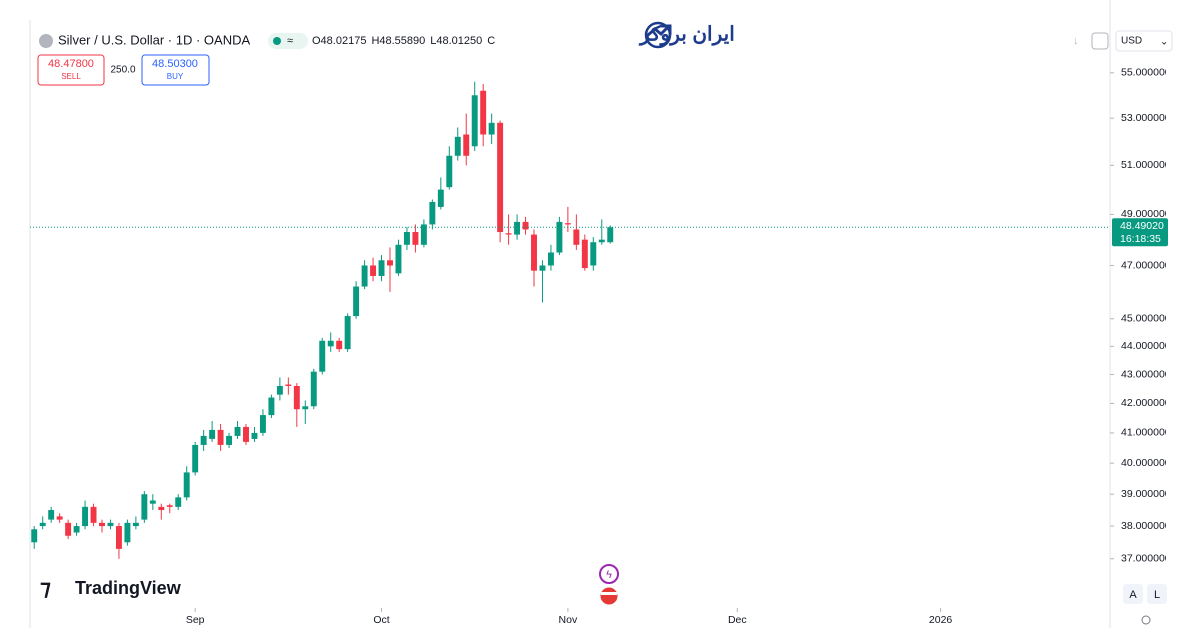 Image resolution: width=1200 pixels, height=633 pixels. Describe the element at coordinates (122, 70) in the screenshot. I see `spread: 250.0` at that location.